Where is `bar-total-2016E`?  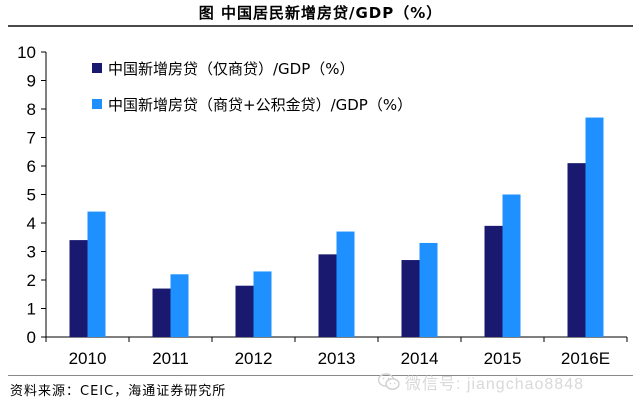 bar-total-2016E is located at coordinates (594, 227).